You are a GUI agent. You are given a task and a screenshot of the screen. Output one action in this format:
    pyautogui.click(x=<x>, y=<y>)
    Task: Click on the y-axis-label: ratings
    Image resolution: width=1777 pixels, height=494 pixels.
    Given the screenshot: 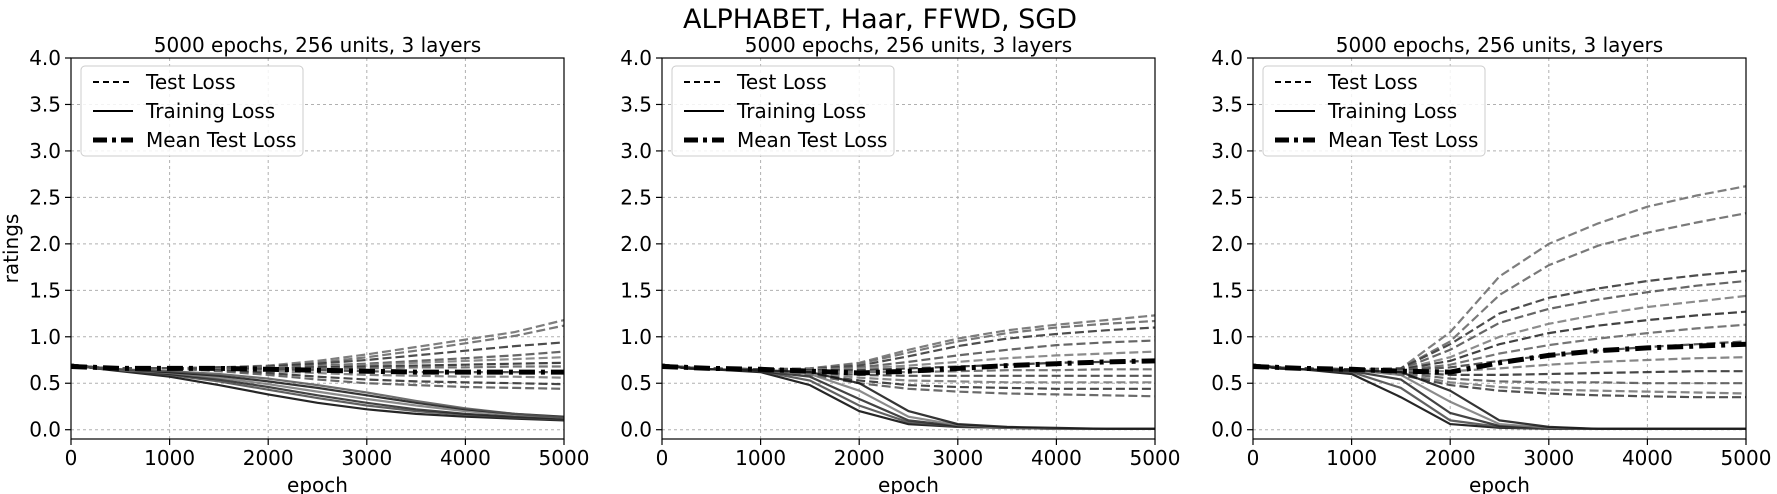 What is the action you would take?
    pyautogui.click(x=11, y=249)
    